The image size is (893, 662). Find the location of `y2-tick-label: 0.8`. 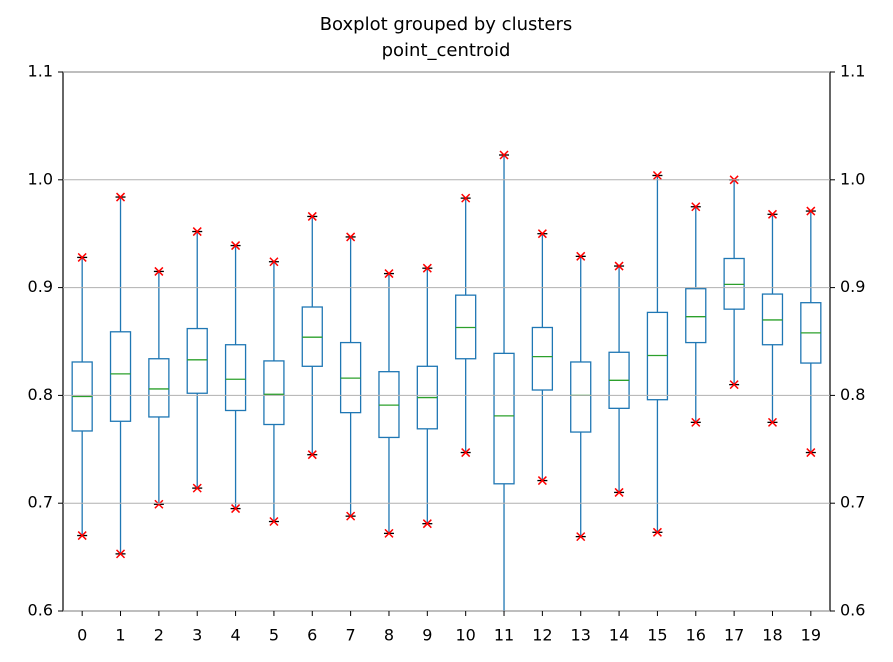

y2-tick-label: 0.8 is located at coordinates (852, 394).